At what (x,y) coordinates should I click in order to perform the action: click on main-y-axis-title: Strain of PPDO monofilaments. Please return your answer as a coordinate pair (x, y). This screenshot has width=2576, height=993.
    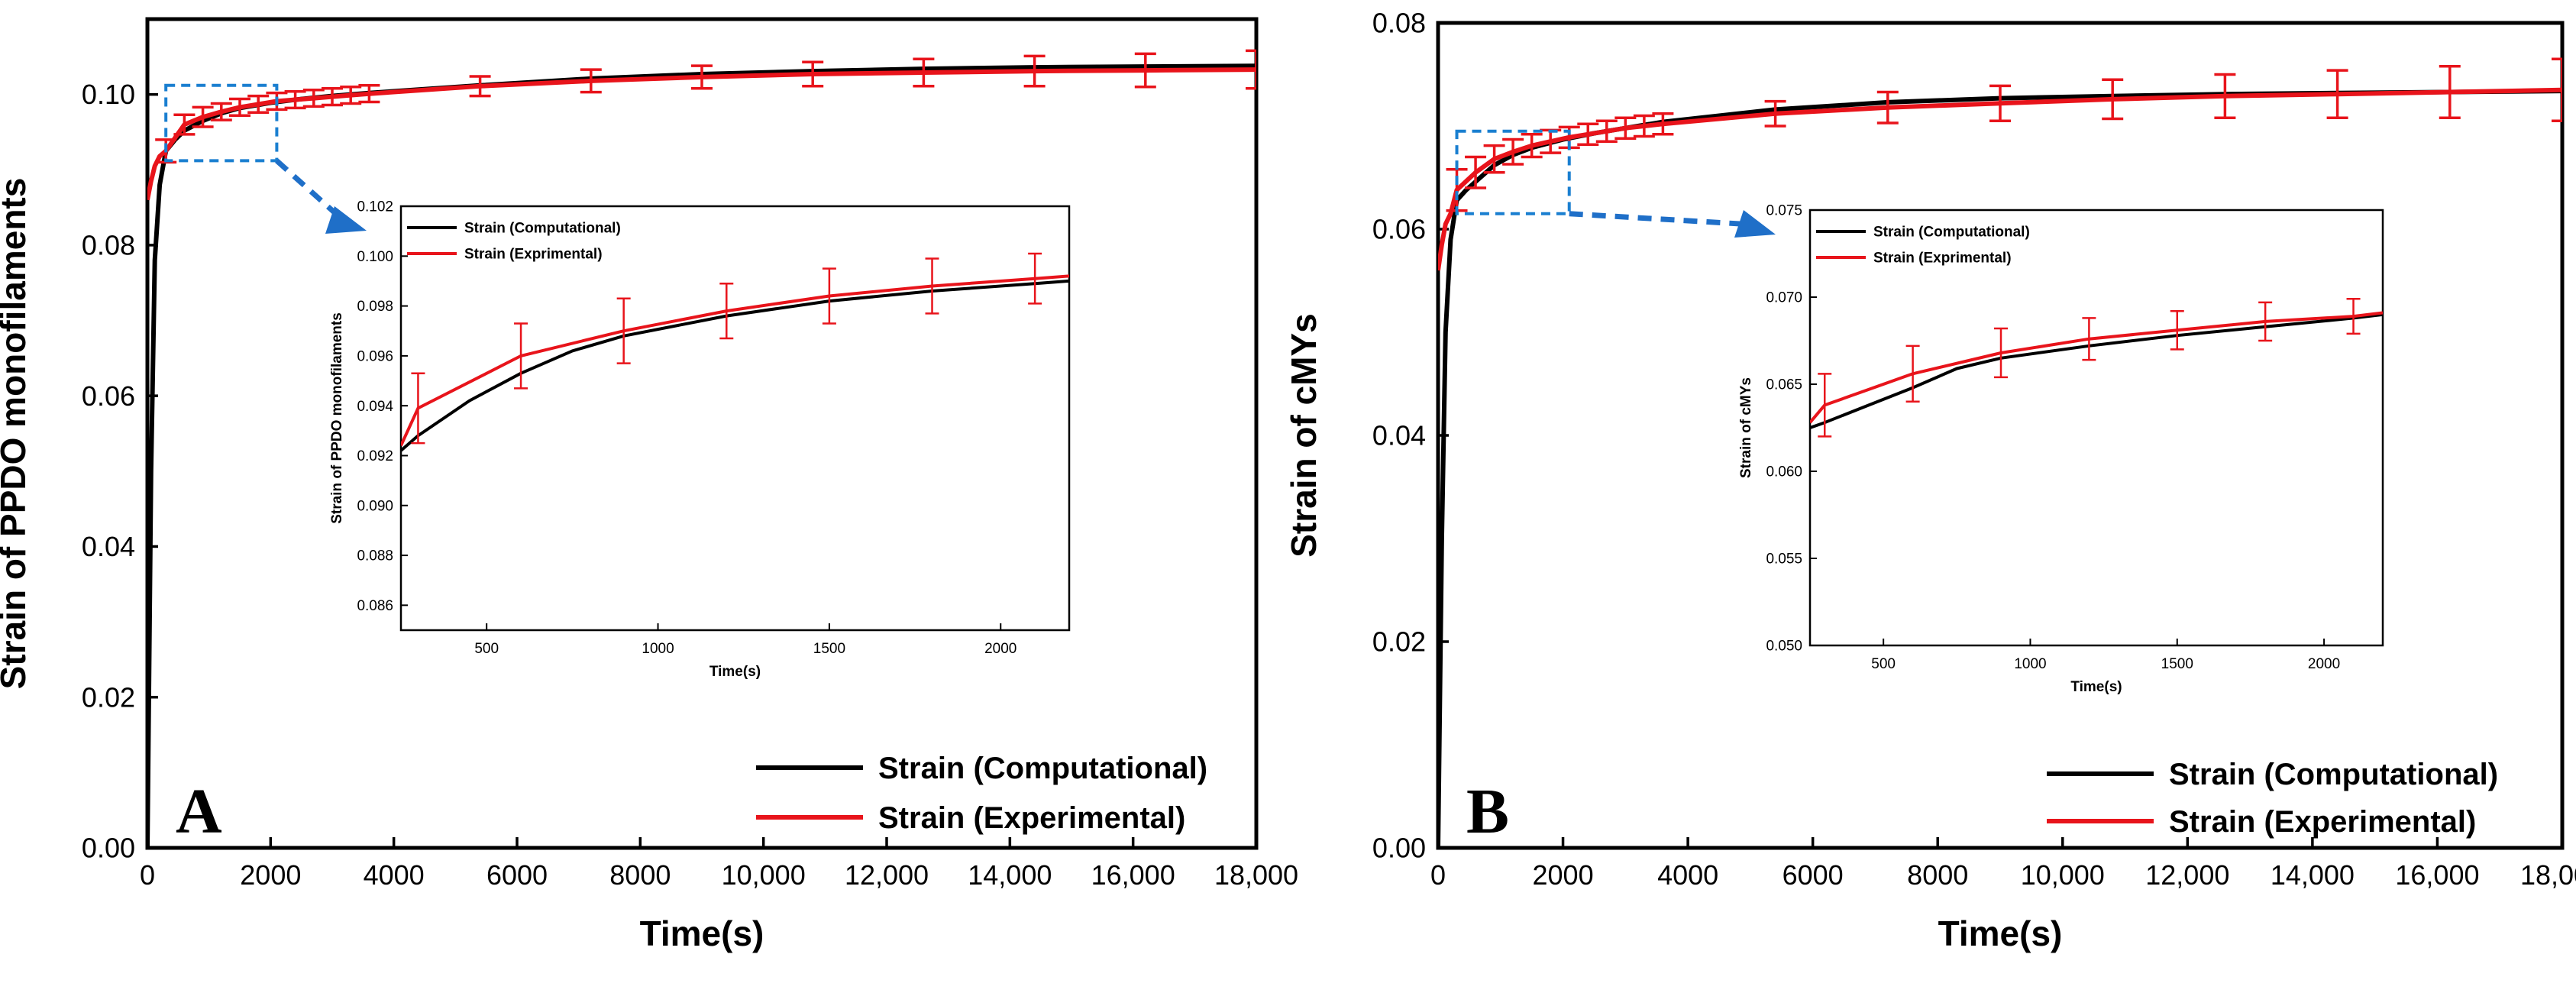
    Looking at the image, I should click on (16, 434).